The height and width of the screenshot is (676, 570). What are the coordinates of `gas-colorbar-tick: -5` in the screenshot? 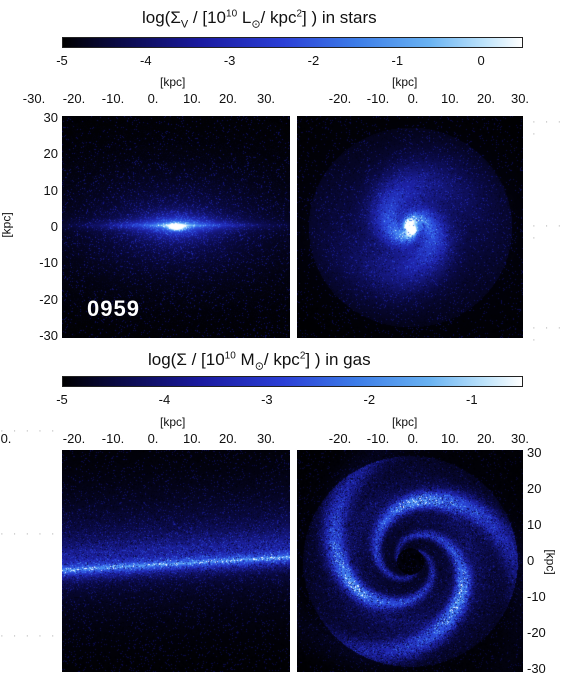 It's located at (62, 399).